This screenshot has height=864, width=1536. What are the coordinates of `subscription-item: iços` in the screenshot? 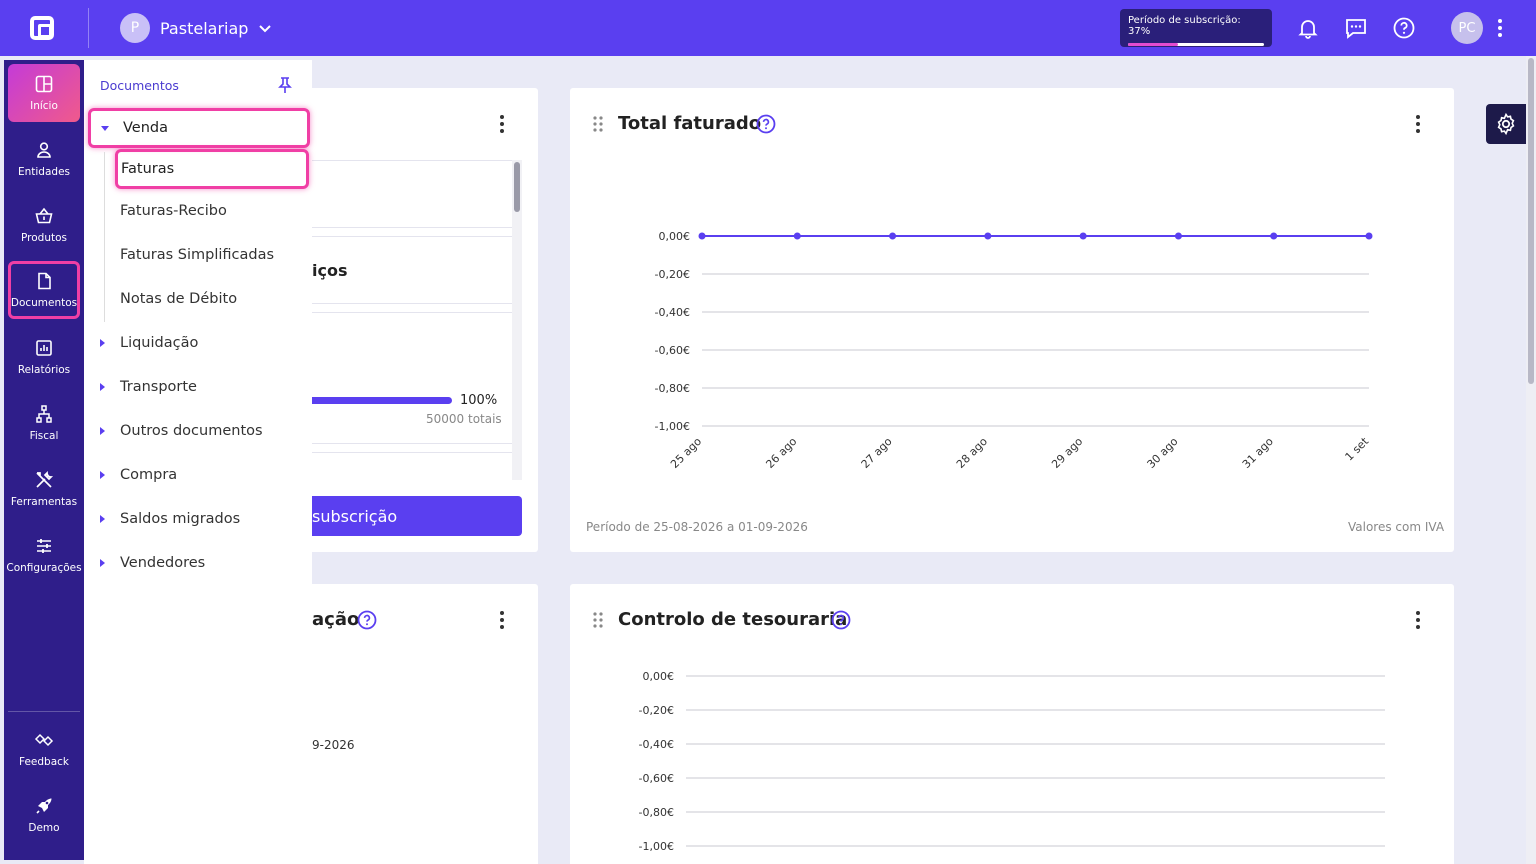 It's located at (413, 270).